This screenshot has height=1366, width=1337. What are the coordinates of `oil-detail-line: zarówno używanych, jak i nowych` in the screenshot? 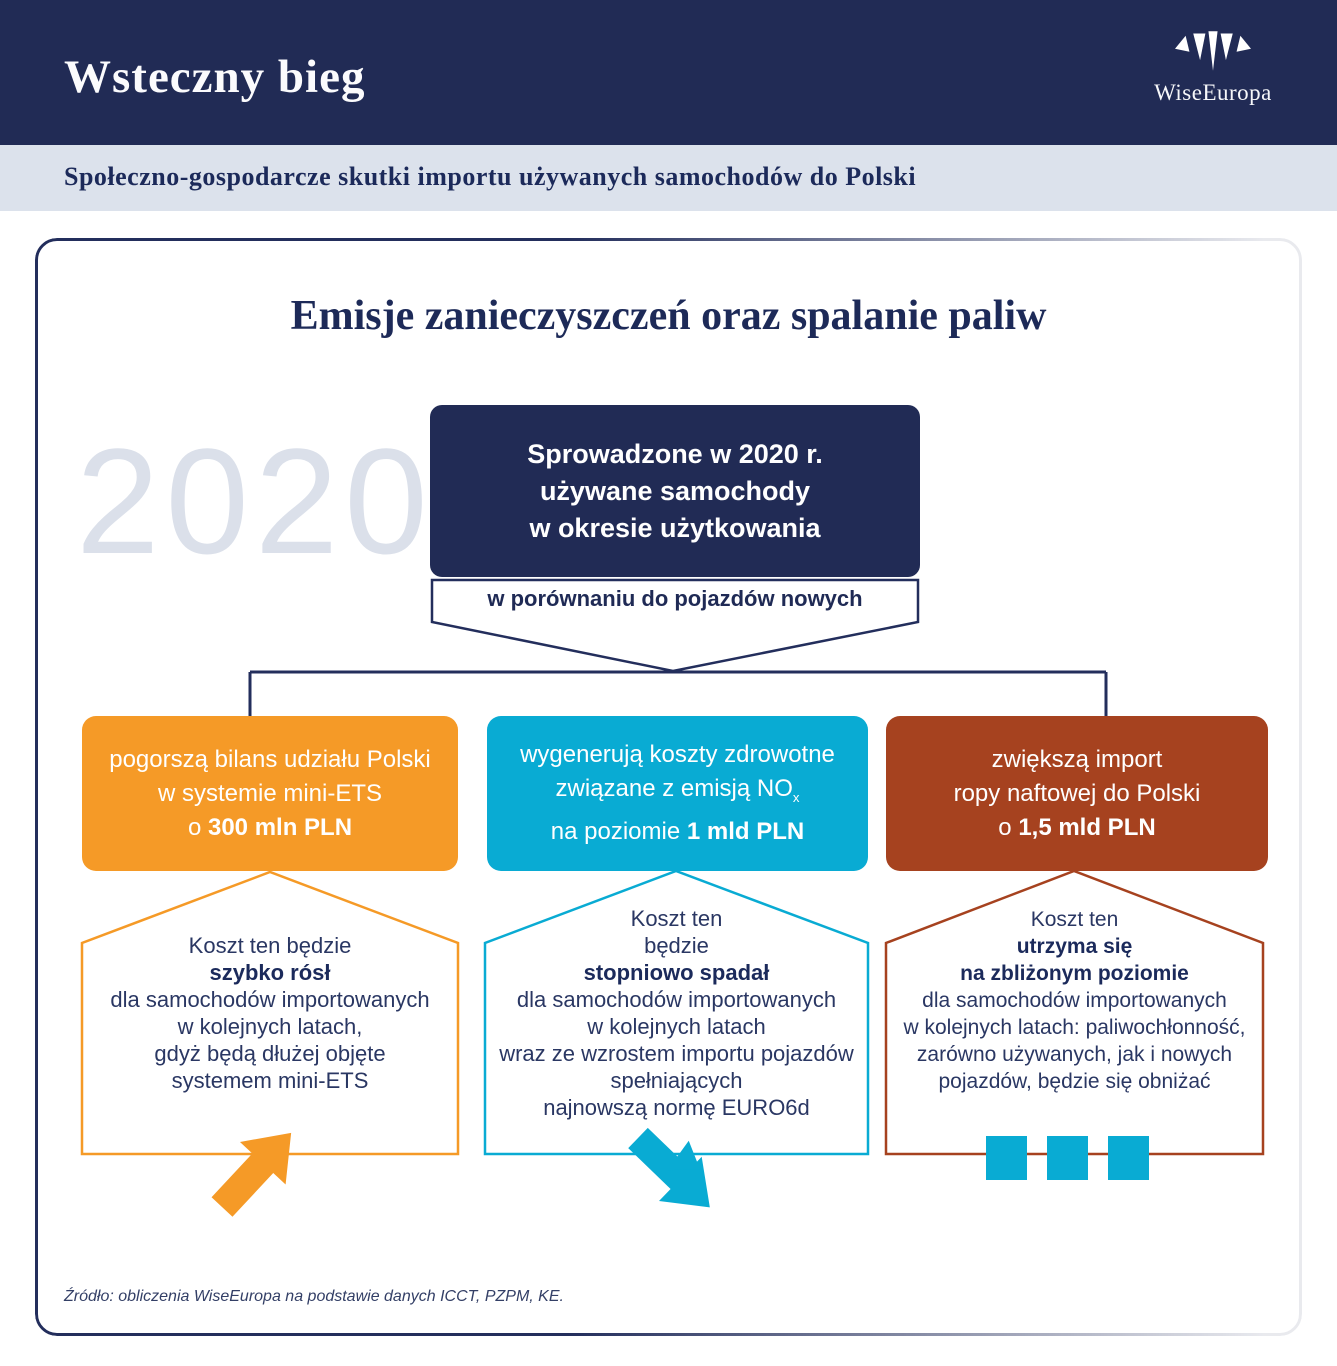 It's located at (1074, 1054).